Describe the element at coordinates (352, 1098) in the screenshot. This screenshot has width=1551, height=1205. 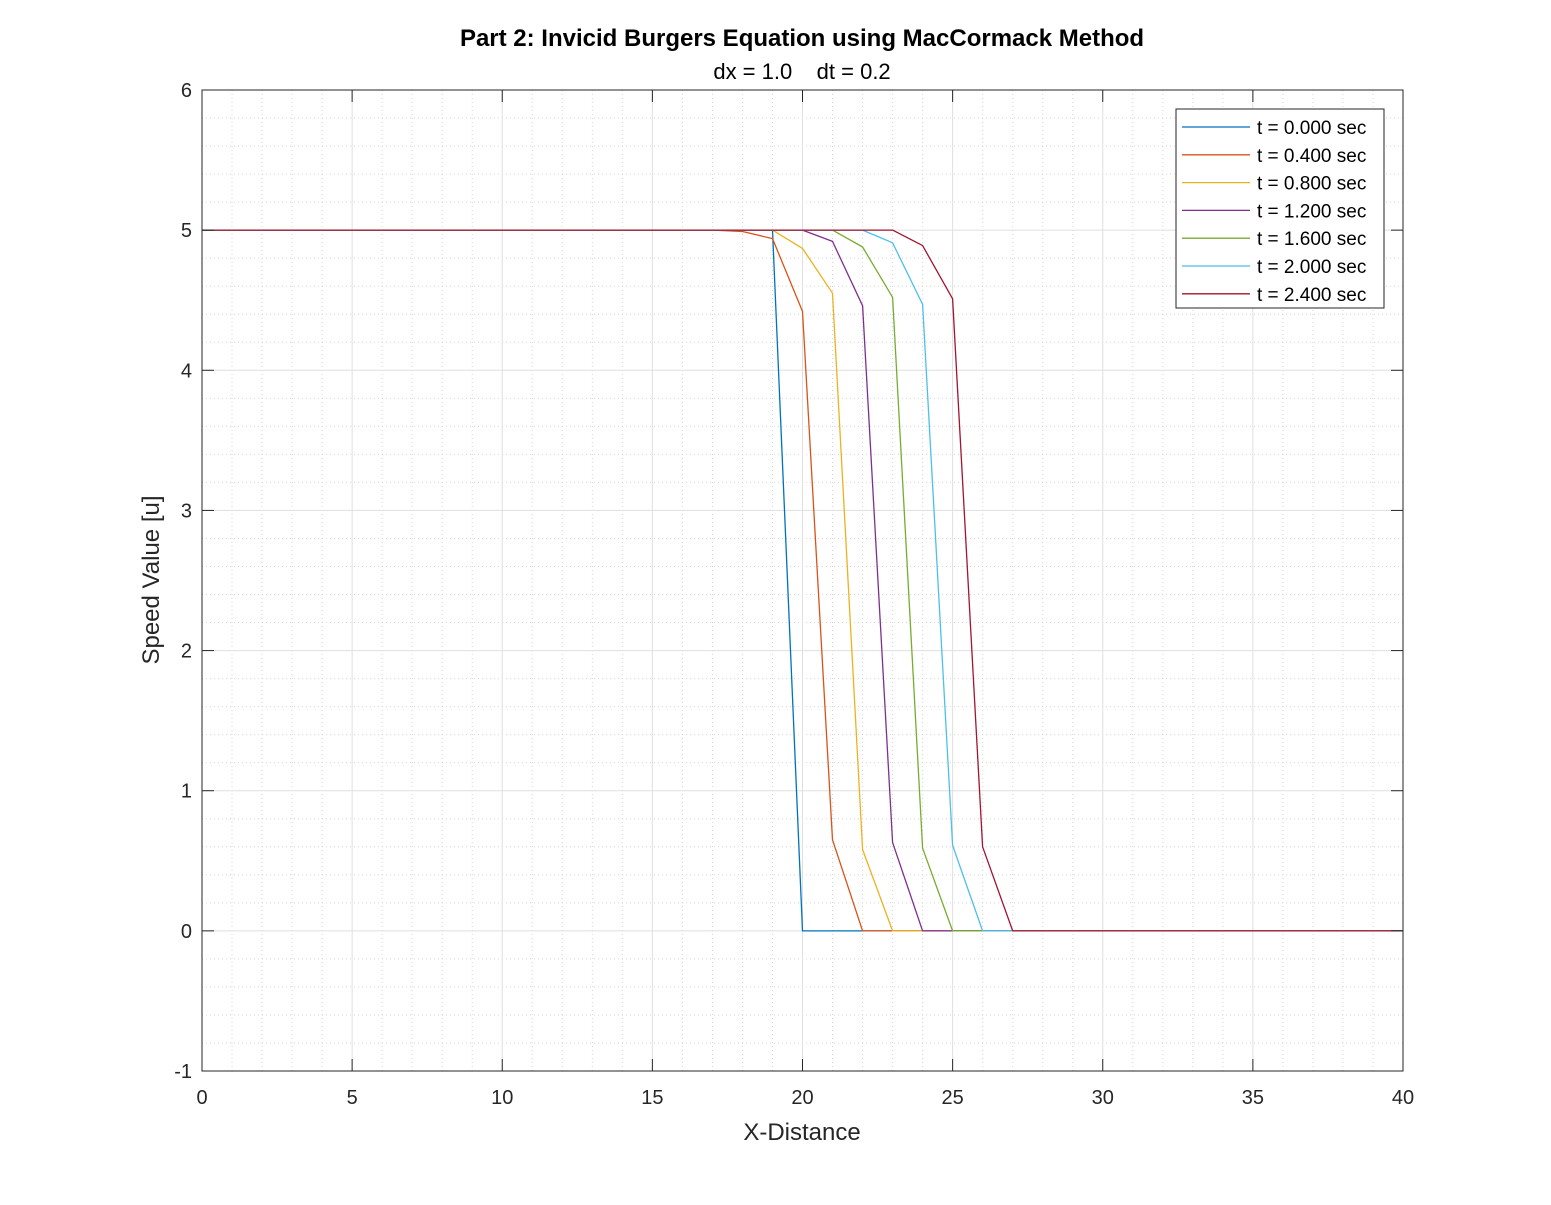
I see `x-tick-label: 5` at that location.